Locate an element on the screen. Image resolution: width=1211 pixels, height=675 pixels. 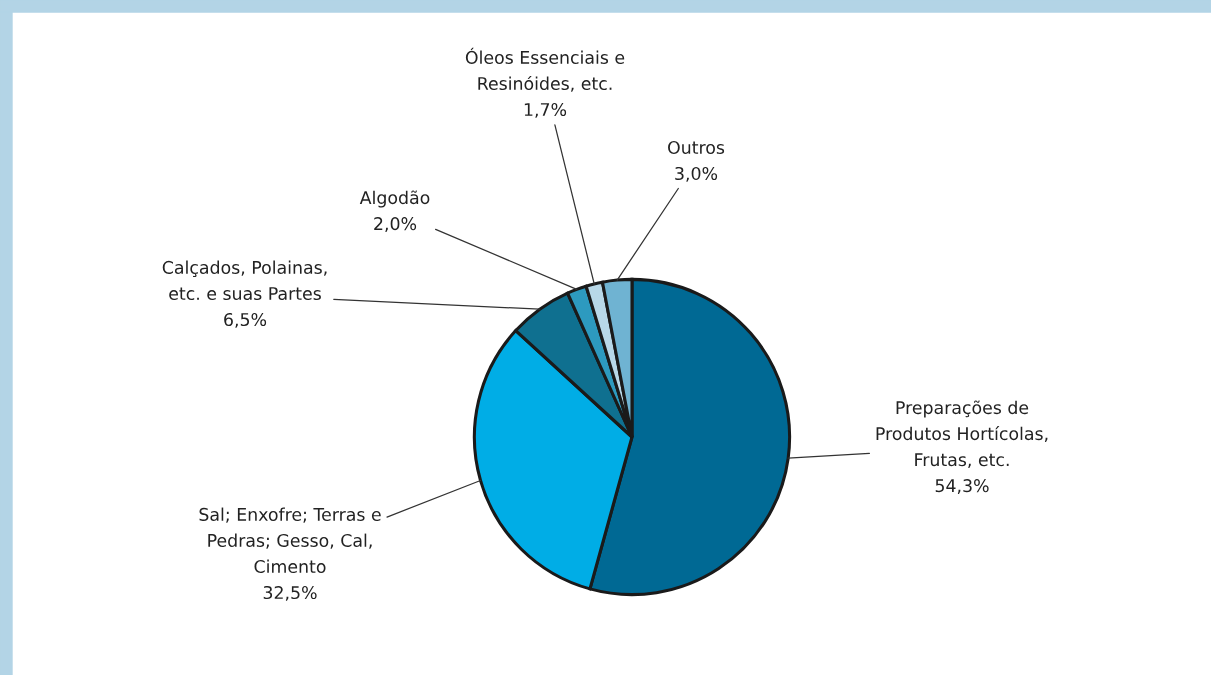
slice-label: Outros is located at coordinates (696, 147).